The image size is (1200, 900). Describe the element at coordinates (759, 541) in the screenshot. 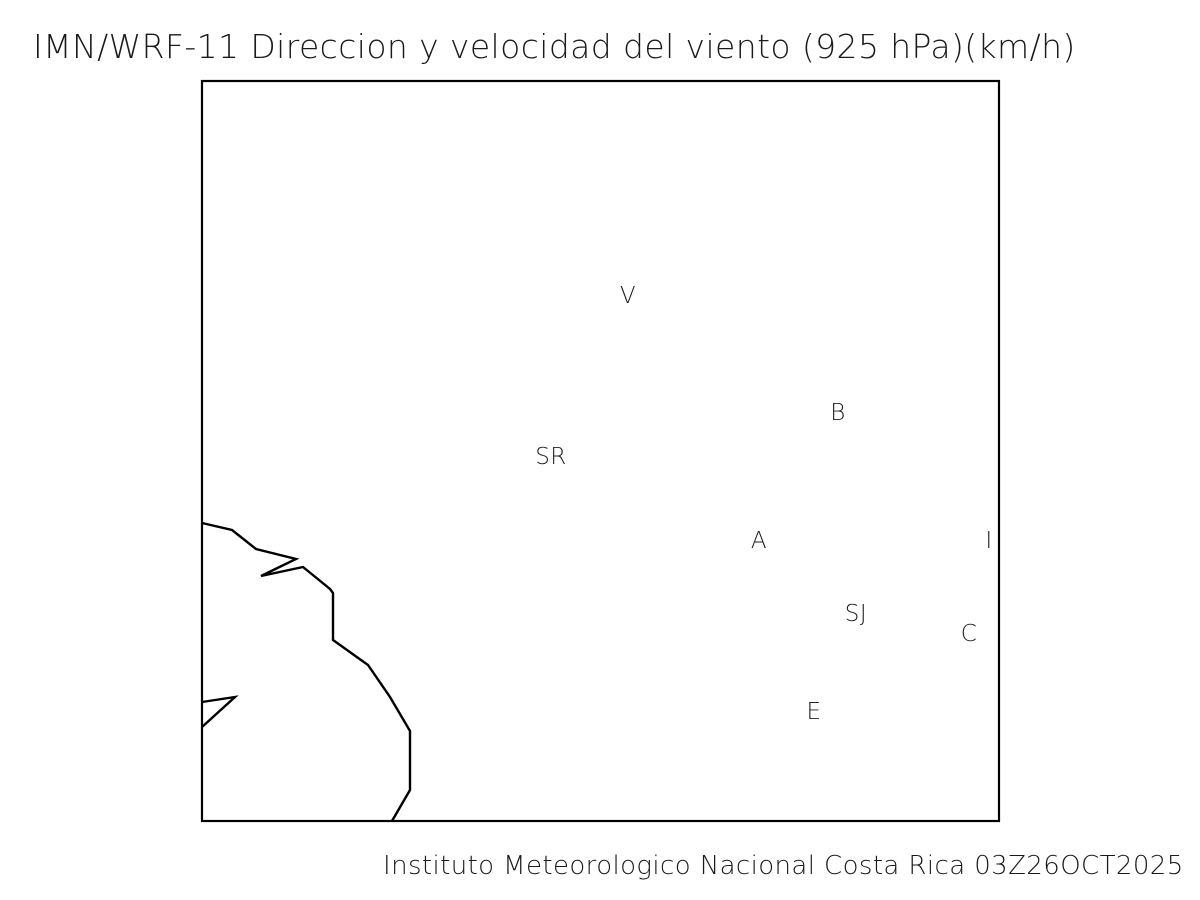

I see `station-label-a: A` at that location.